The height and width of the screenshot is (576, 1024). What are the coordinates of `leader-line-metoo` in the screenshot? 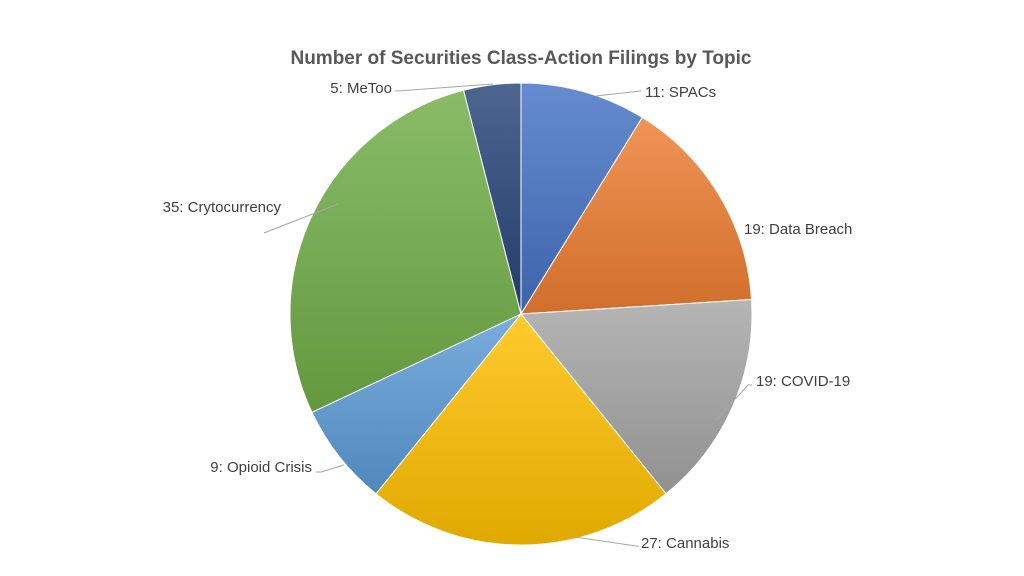 It's located at (444, 87).